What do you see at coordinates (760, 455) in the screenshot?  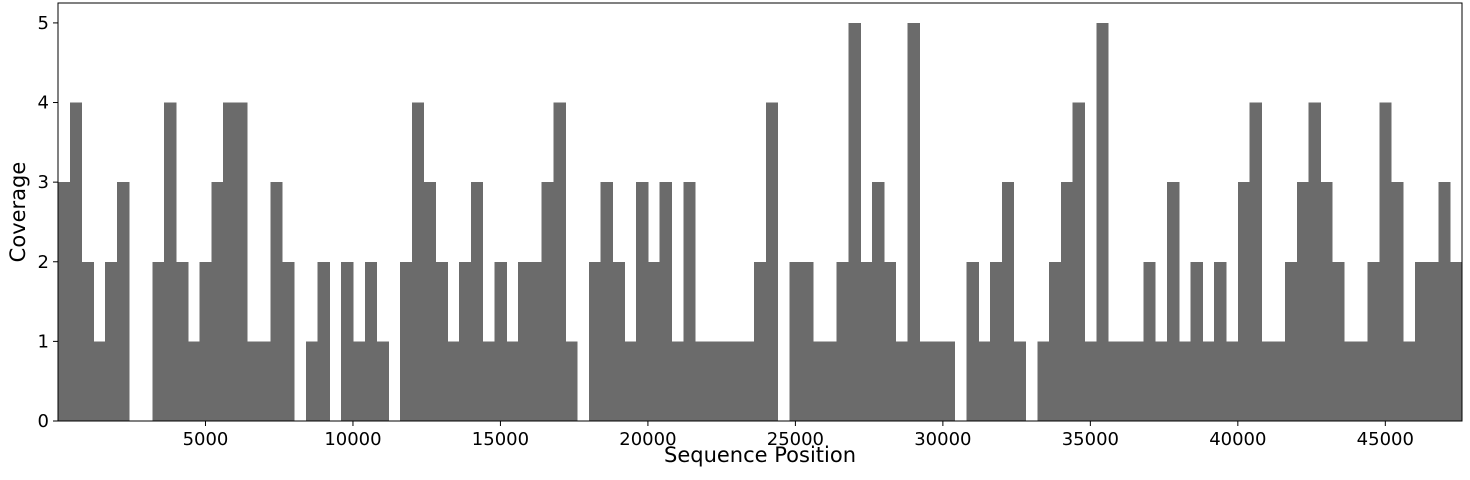 I see `x-axis-label: Sequence Position` at bounding box center [760, 455].